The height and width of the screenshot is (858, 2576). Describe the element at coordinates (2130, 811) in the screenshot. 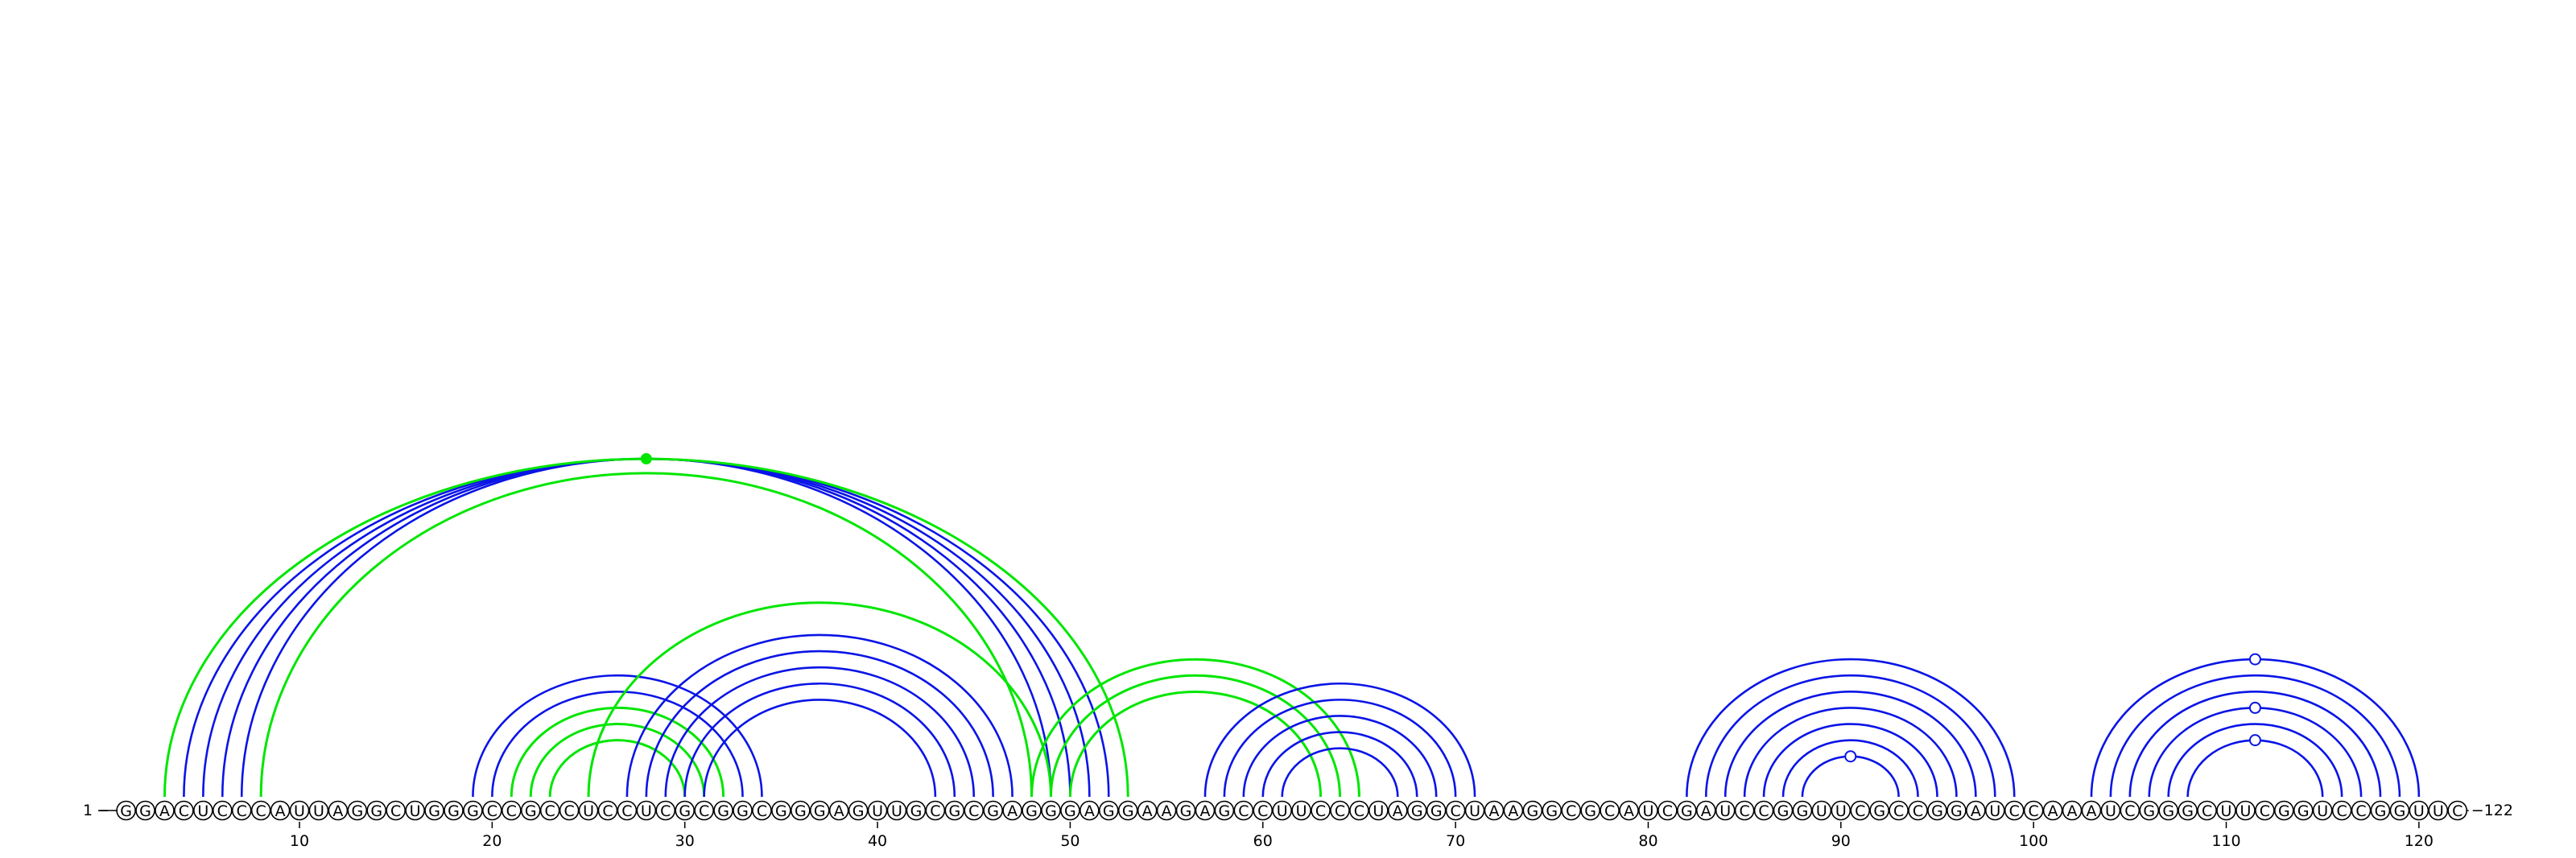

I see `nucleotide-105: C` at that location.